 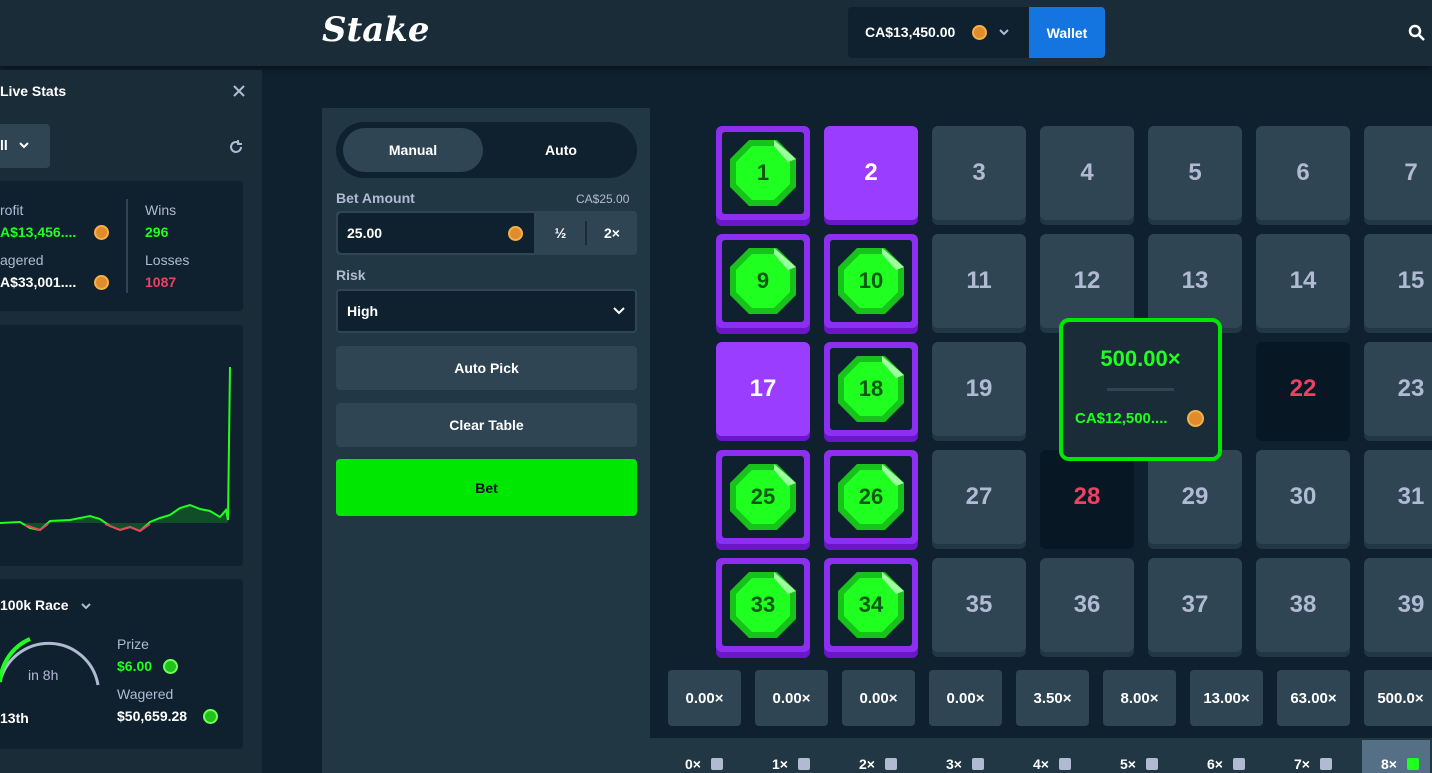 I want to click on tile-number: 10, so click(x=871, y=280).